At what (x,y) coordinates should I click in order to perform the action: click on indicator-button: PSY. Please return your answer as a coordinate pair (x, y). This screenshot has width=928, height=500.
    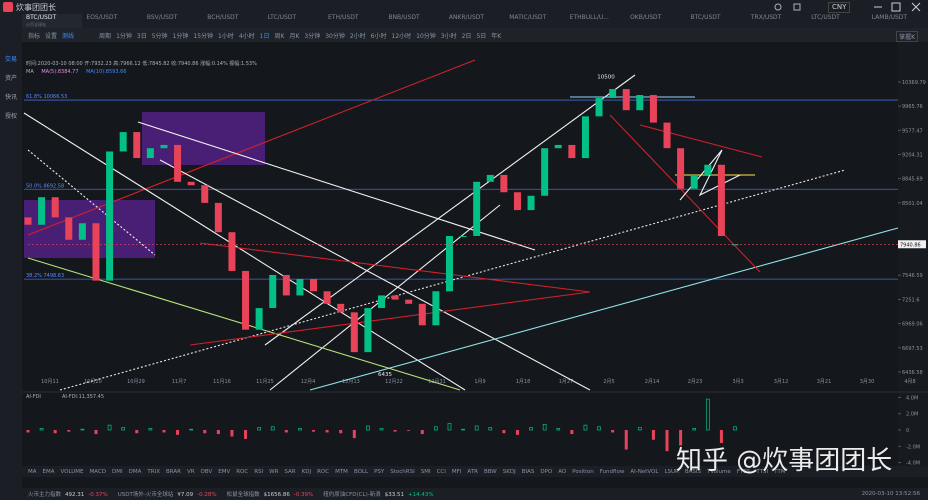
    Looking at the image, I should click on (379, 471).